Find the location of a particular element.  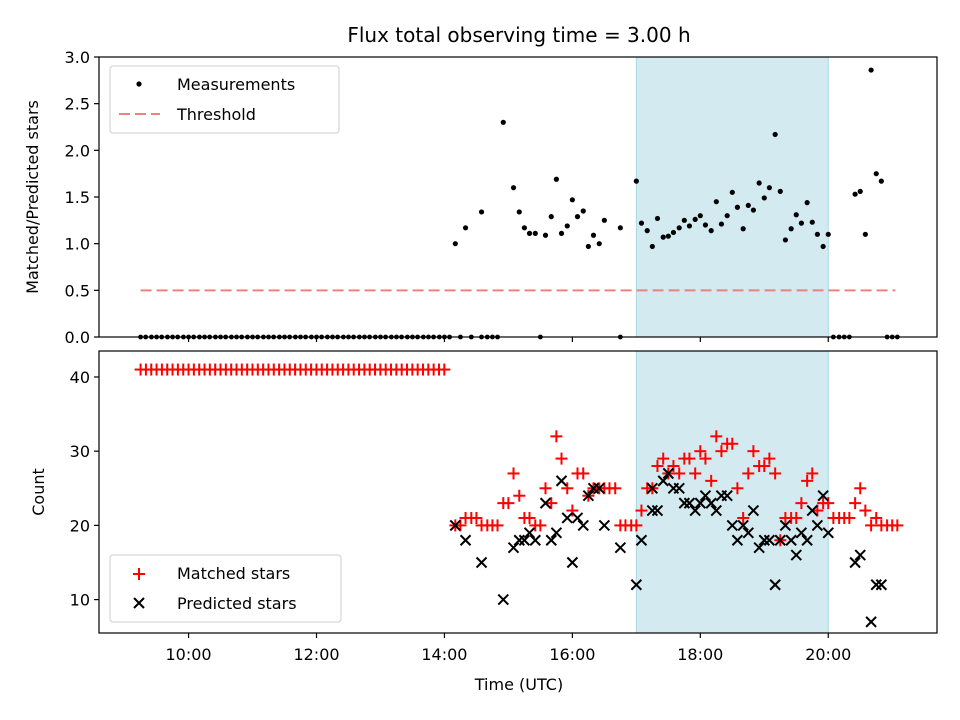

bottom-y-axis-label: Count is located at coordinates (38, 492).